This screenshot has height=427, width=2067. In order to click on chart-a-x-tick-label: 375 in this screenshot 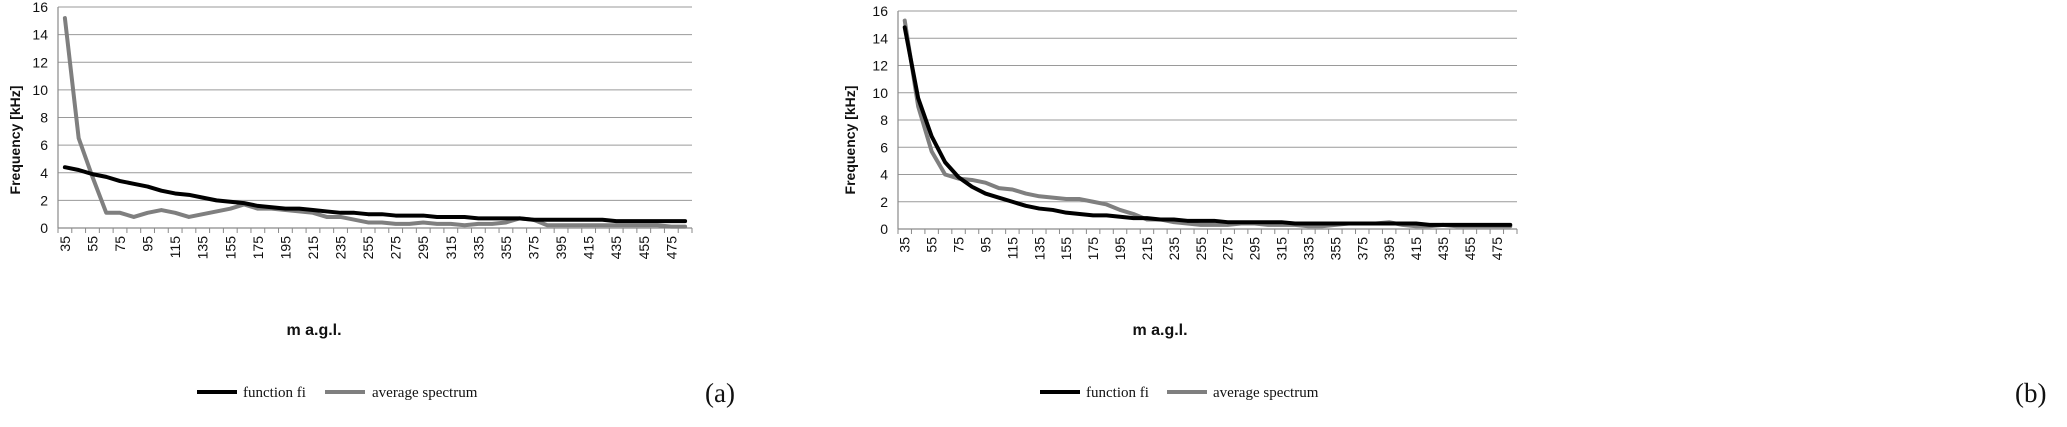, I will do `click(534, 248)`.